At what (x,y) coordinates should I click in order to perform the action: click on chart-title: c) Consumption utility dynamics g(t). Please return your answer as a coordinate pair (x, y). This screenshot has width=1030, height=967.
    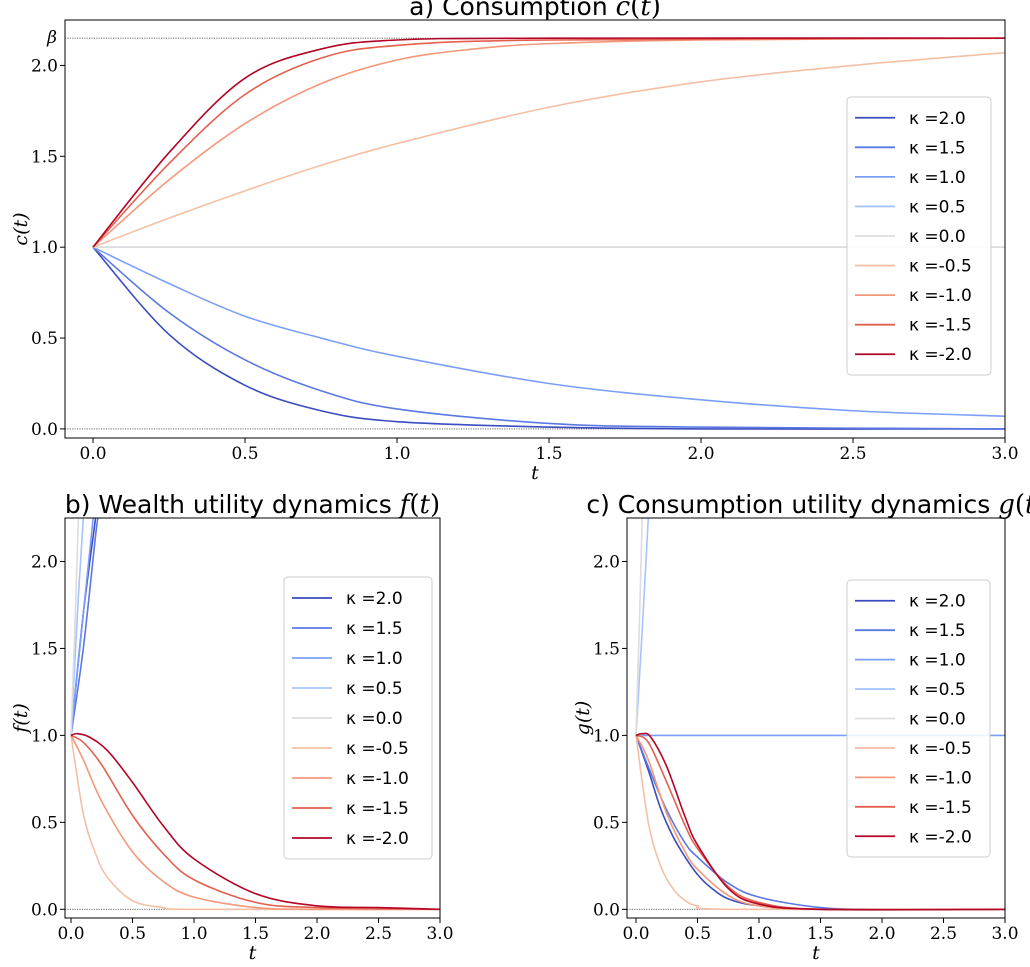
    Looking at the image, I should click on (808, 505).